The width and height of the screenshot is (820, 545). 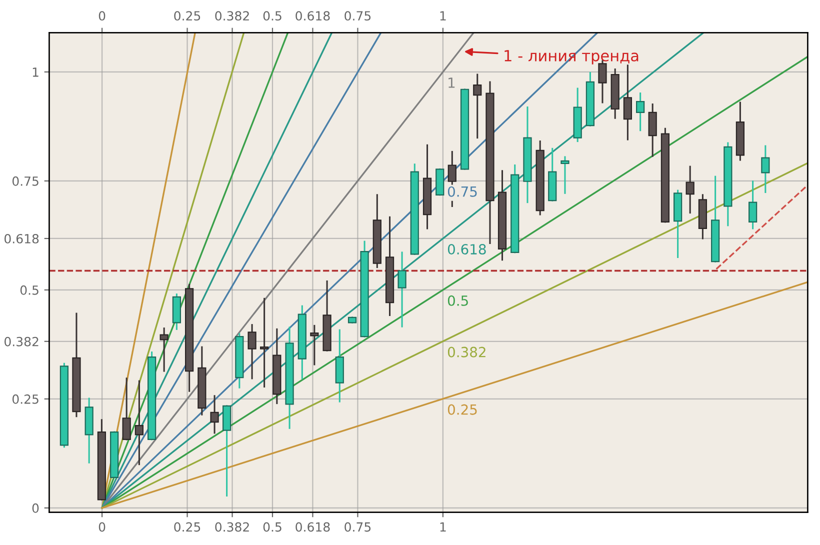 What do you see at coordinates (102, 527) in the screenshot?
I see `x-tick-label: 0` at bounding box center [102, 527].